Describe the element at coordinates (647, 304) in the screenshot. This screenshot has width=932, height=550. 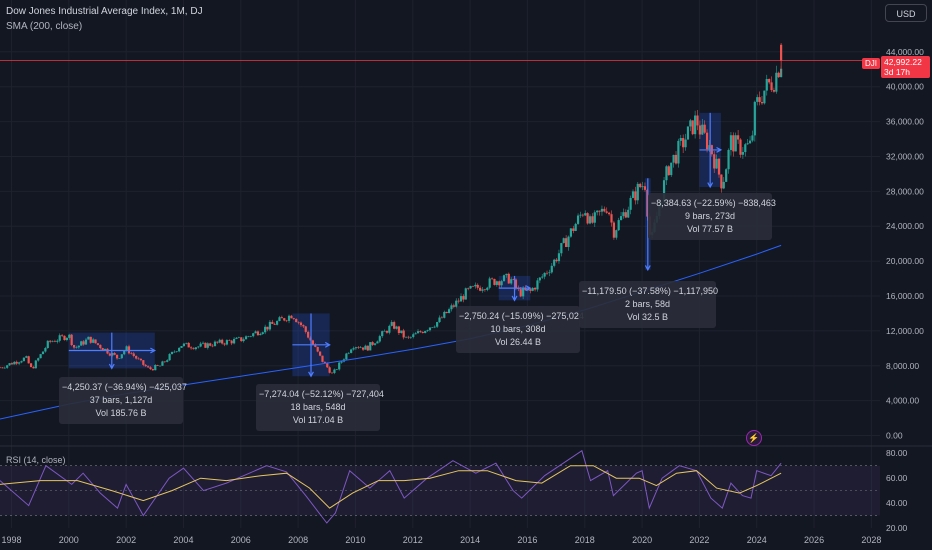
I see `measurement-bars: 2 bars, 58d` at that location.